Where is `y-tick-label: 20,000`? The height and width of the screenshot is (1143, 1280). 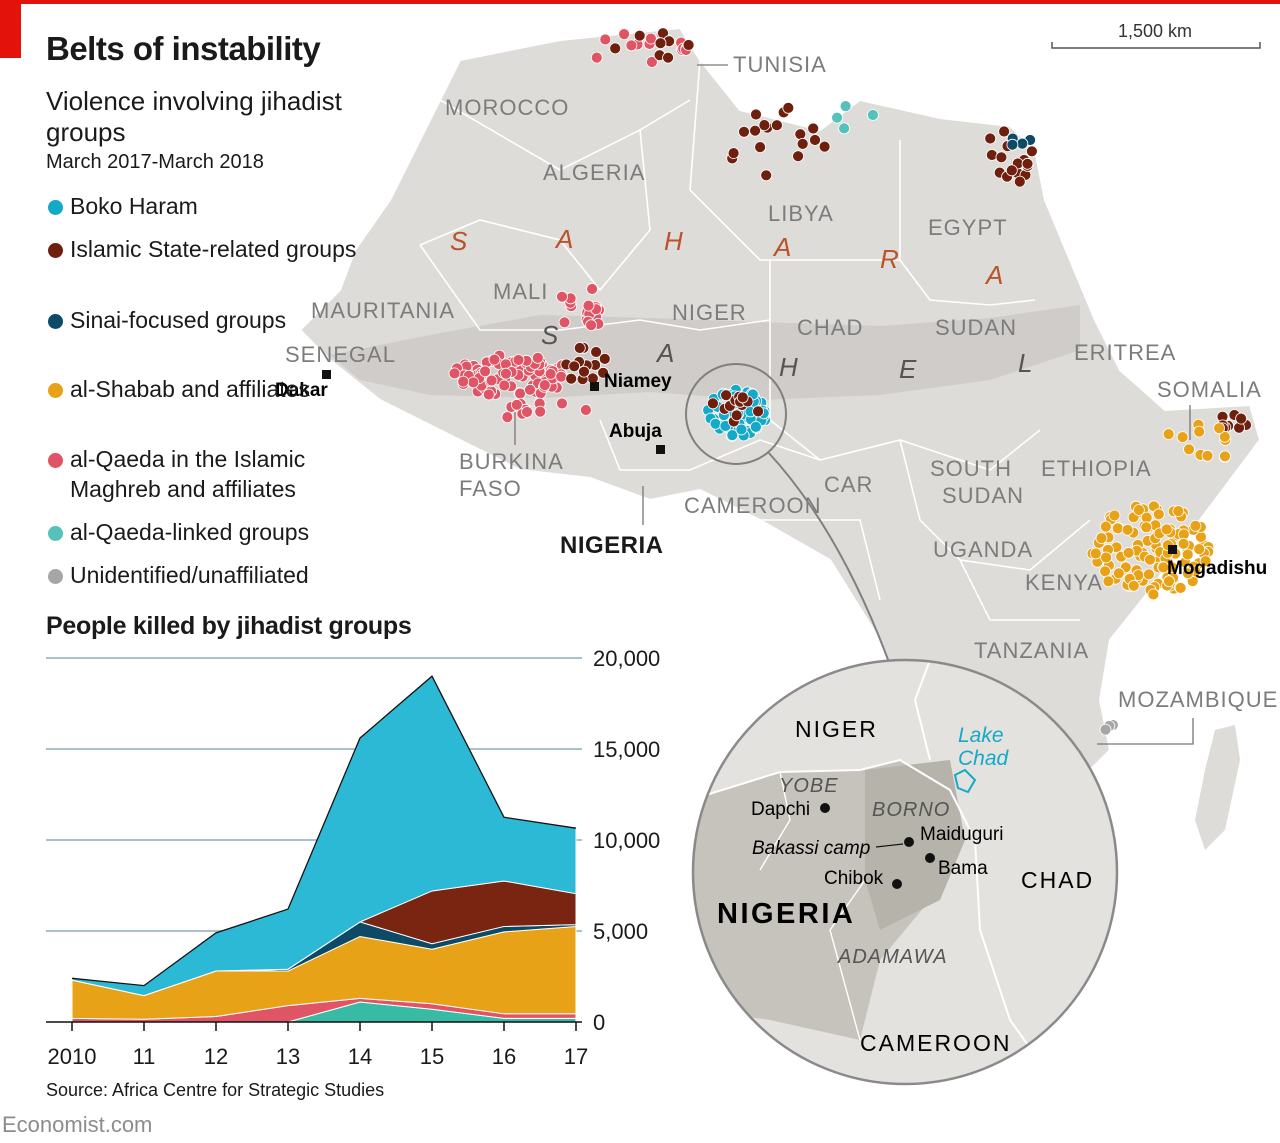 y-tick-label: 20,000 is located at coordinates (626, 658).